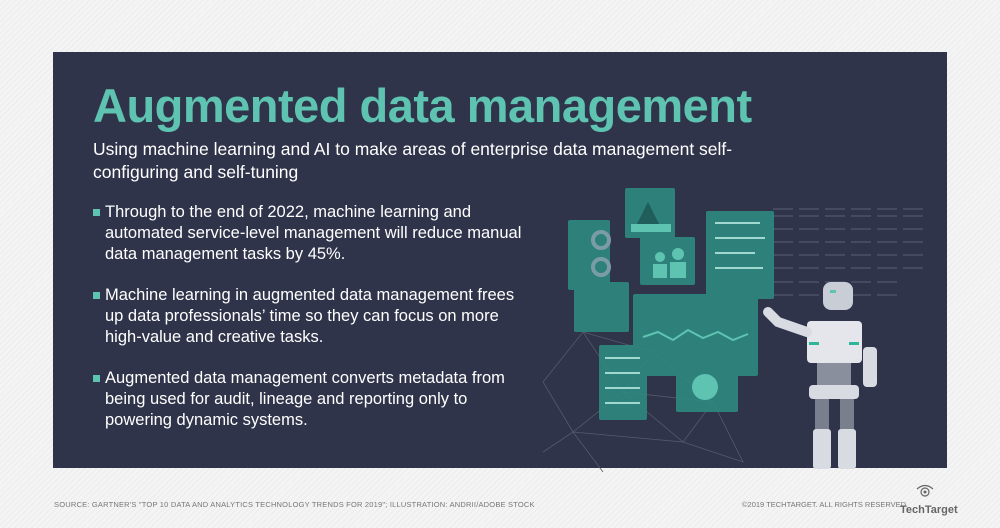 The height and width of the screenshot is (528, 1000). Describe the element at coordinates (929, 500) in the screenshot. I see `techtarget-logo: TechTarget` at that location.